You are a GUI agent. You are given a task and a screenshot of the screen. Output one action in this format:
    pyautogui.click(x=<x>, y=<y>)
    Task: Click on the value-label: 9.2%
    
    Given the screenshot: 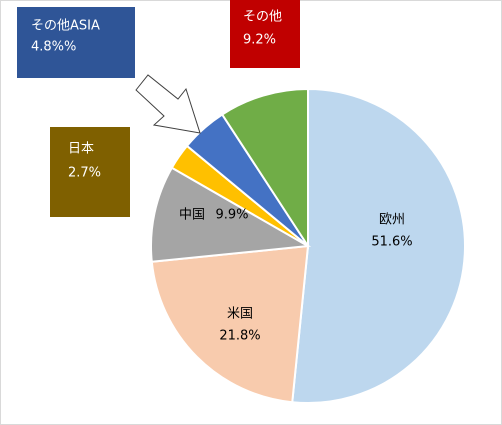 What is the action you would take?
    pyautogui.click(x=259, y=40)
    